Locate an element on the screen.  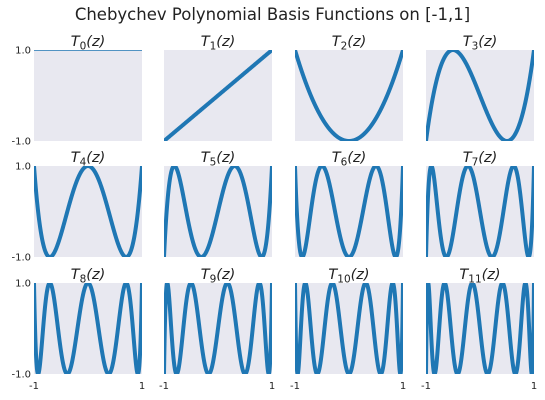
series-line-t10 is located at coordinates (349, 328).